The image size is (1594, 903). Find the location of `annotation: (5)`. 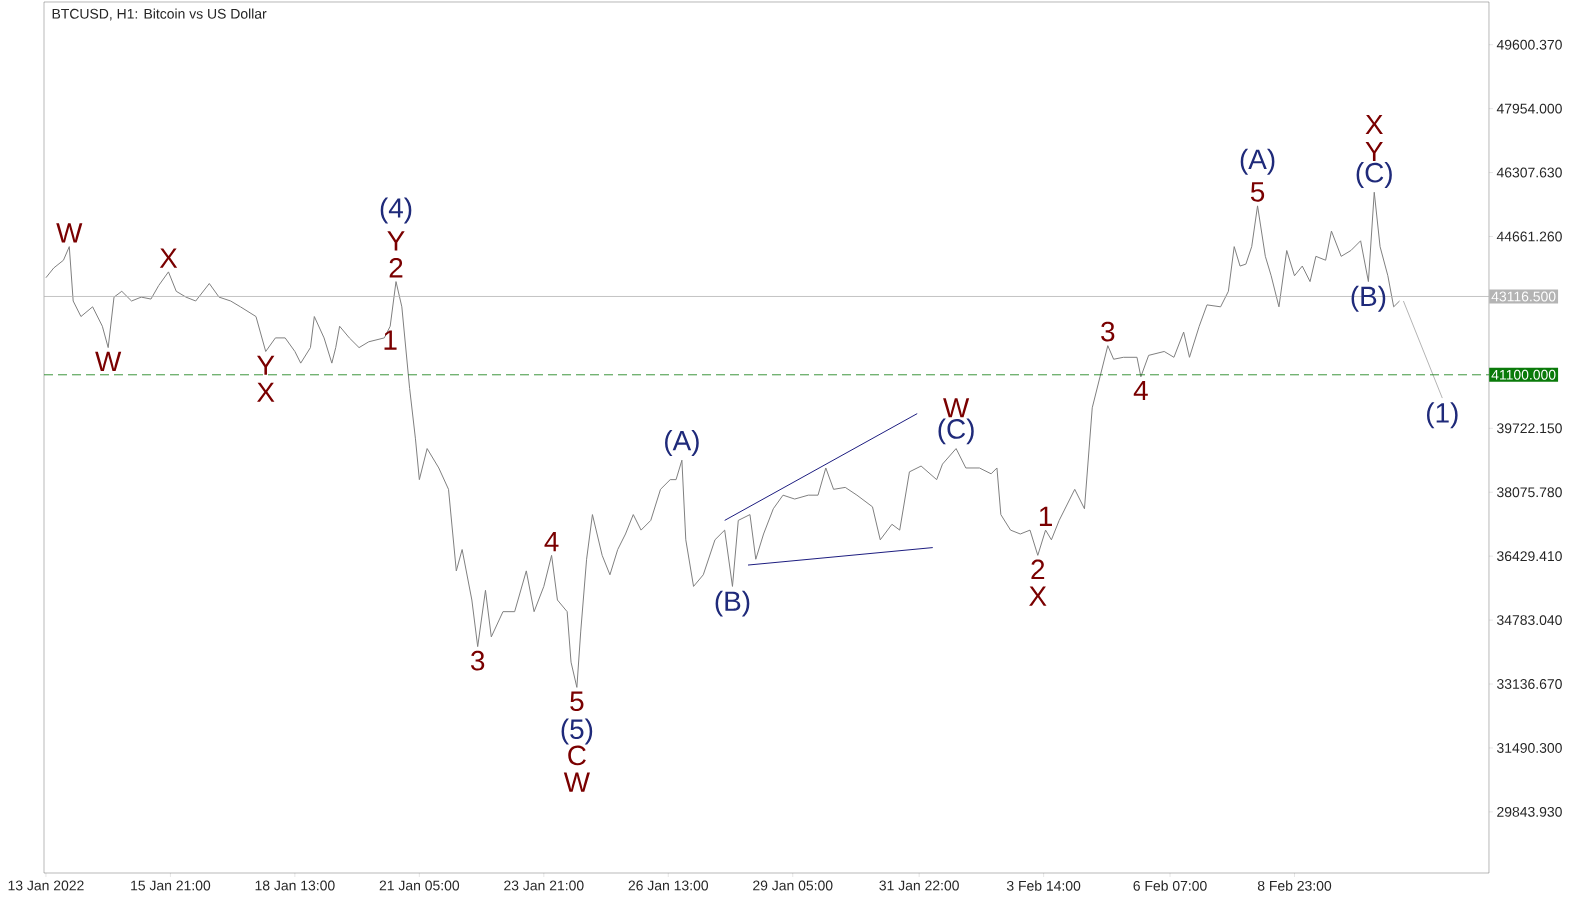

annotation: (5) is located at coordinates (577, 731).